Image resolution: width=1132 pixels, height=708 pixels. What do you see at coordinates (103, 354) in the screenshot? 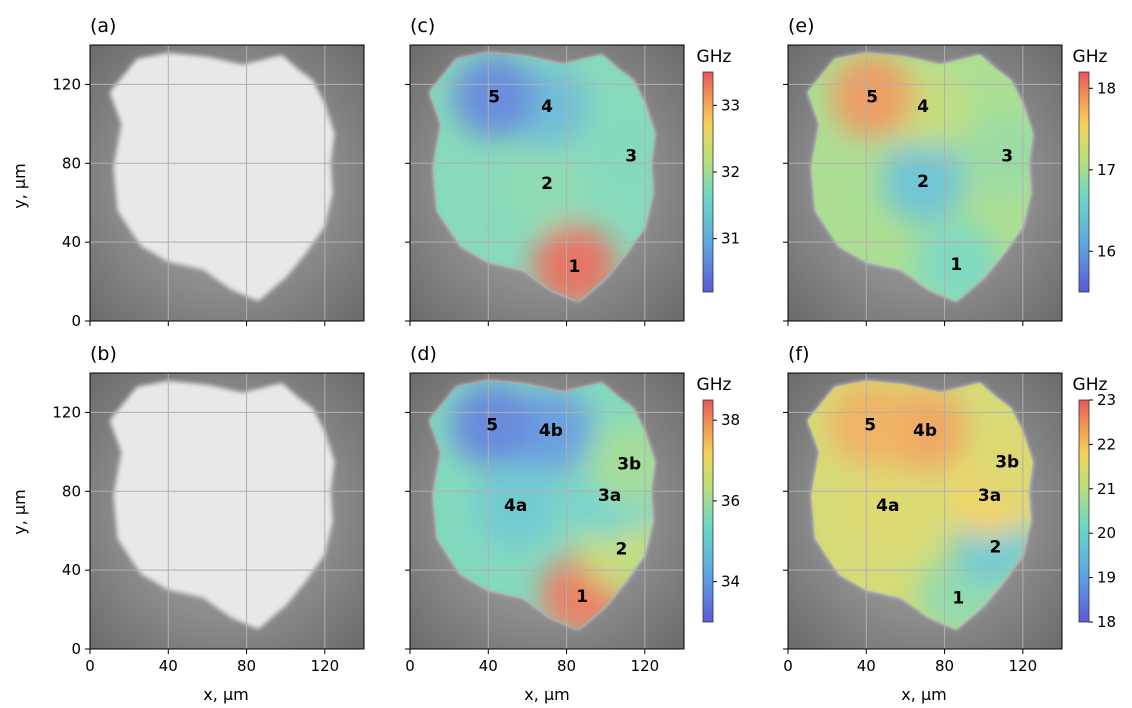
I see `panel-tag: (b)` at bounding box center [103, 354].